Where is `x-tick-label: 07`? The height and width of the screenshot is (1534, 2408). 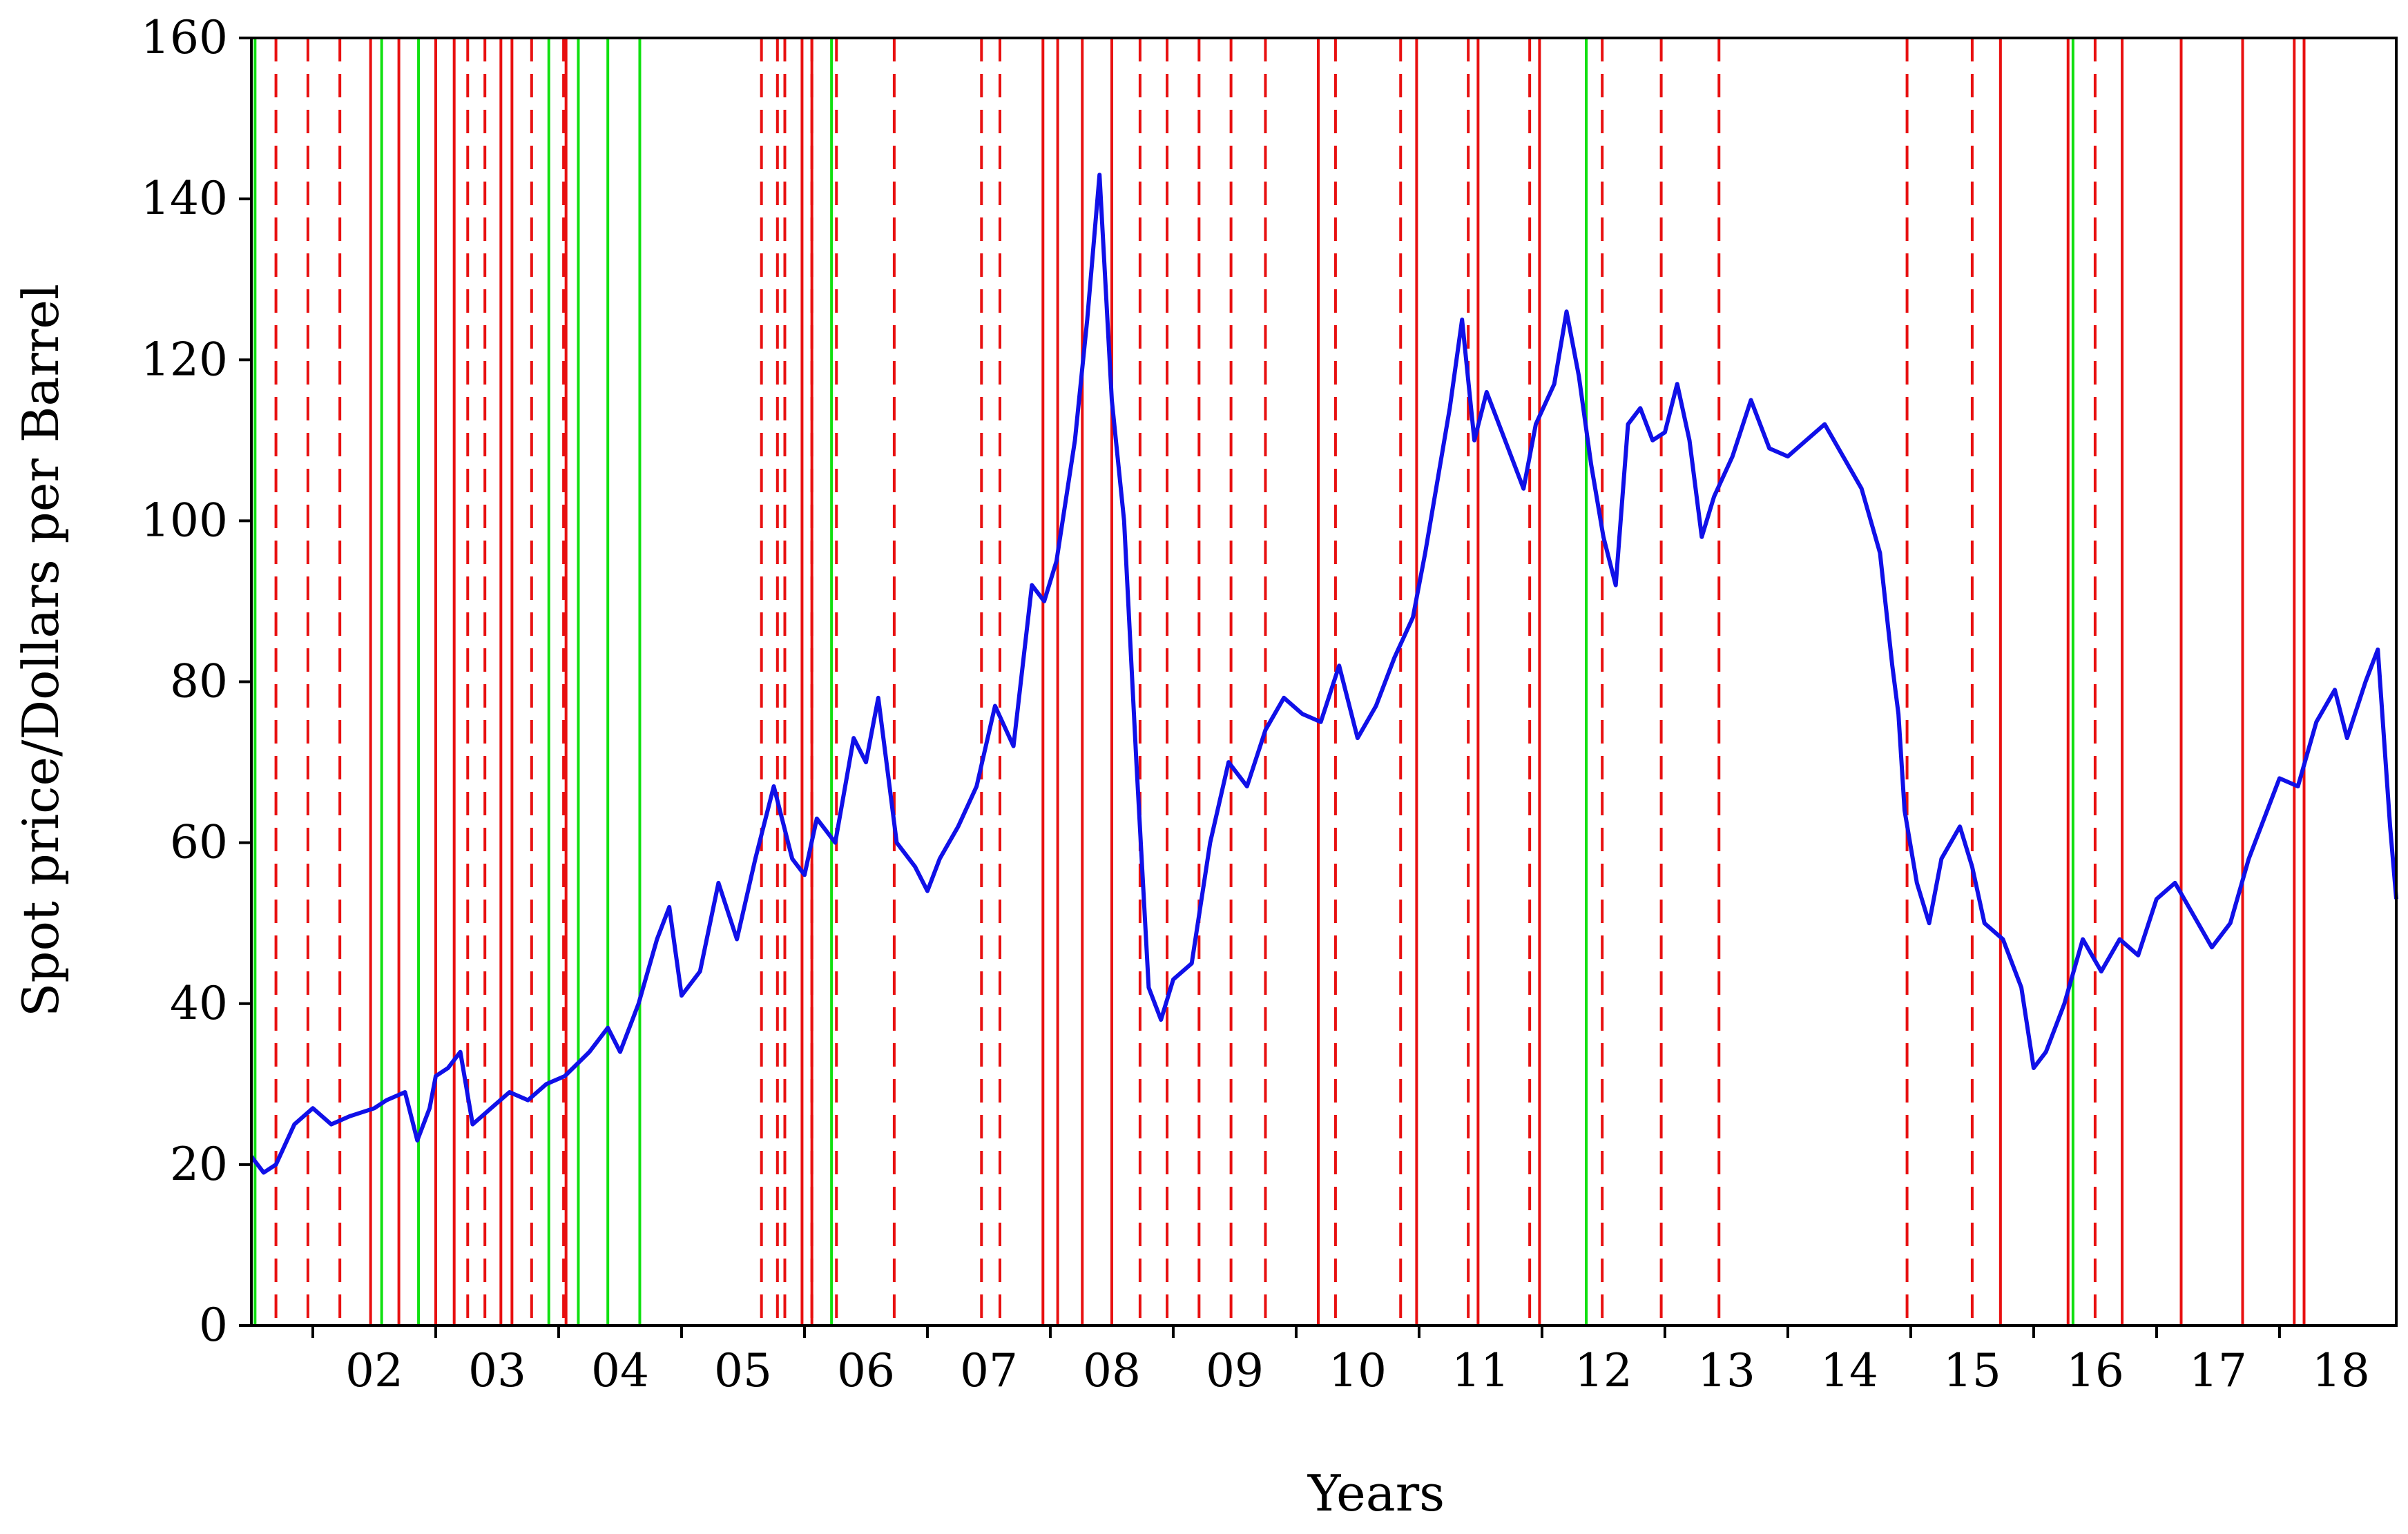
x-tick-label: 07 is located at coordinates (989, 1370).